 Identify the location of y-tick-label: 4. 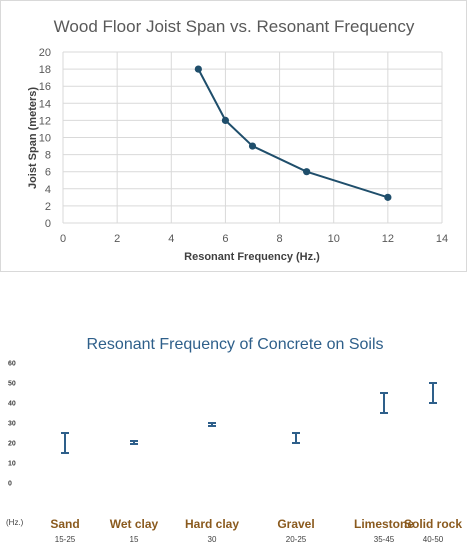
(48, 190).